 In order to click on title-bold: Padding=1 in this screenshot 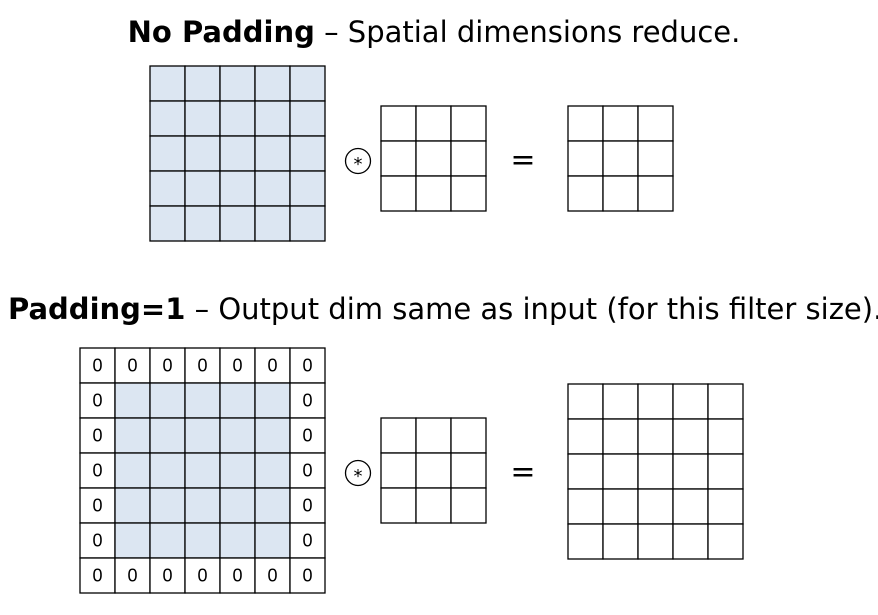, I will do `click(96, 309)`.